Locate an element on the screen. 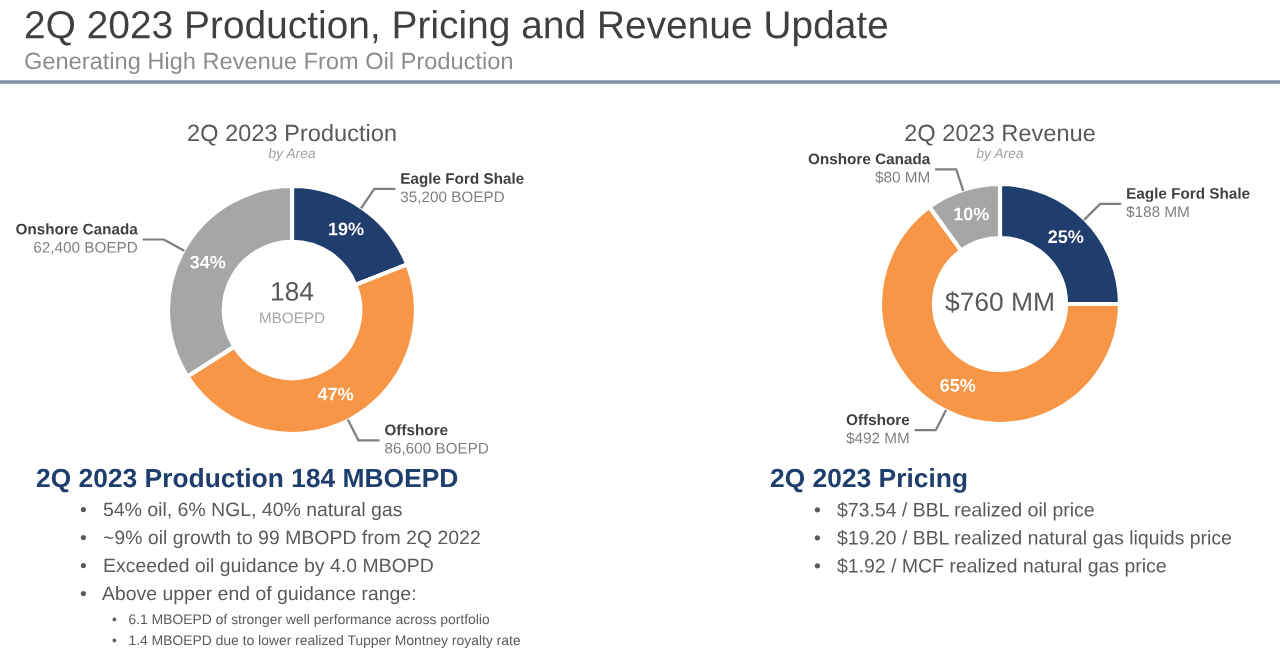 The height and width of the screenshot is (666, 1280). data-label: 19% is located at coordinates (346, 229).